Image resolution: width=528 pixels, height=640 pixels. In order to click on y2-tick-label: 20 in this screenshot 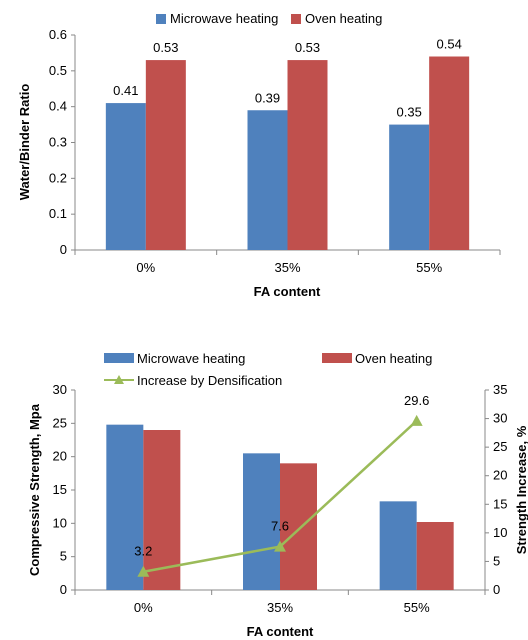, I will do `click(500, 475)`.